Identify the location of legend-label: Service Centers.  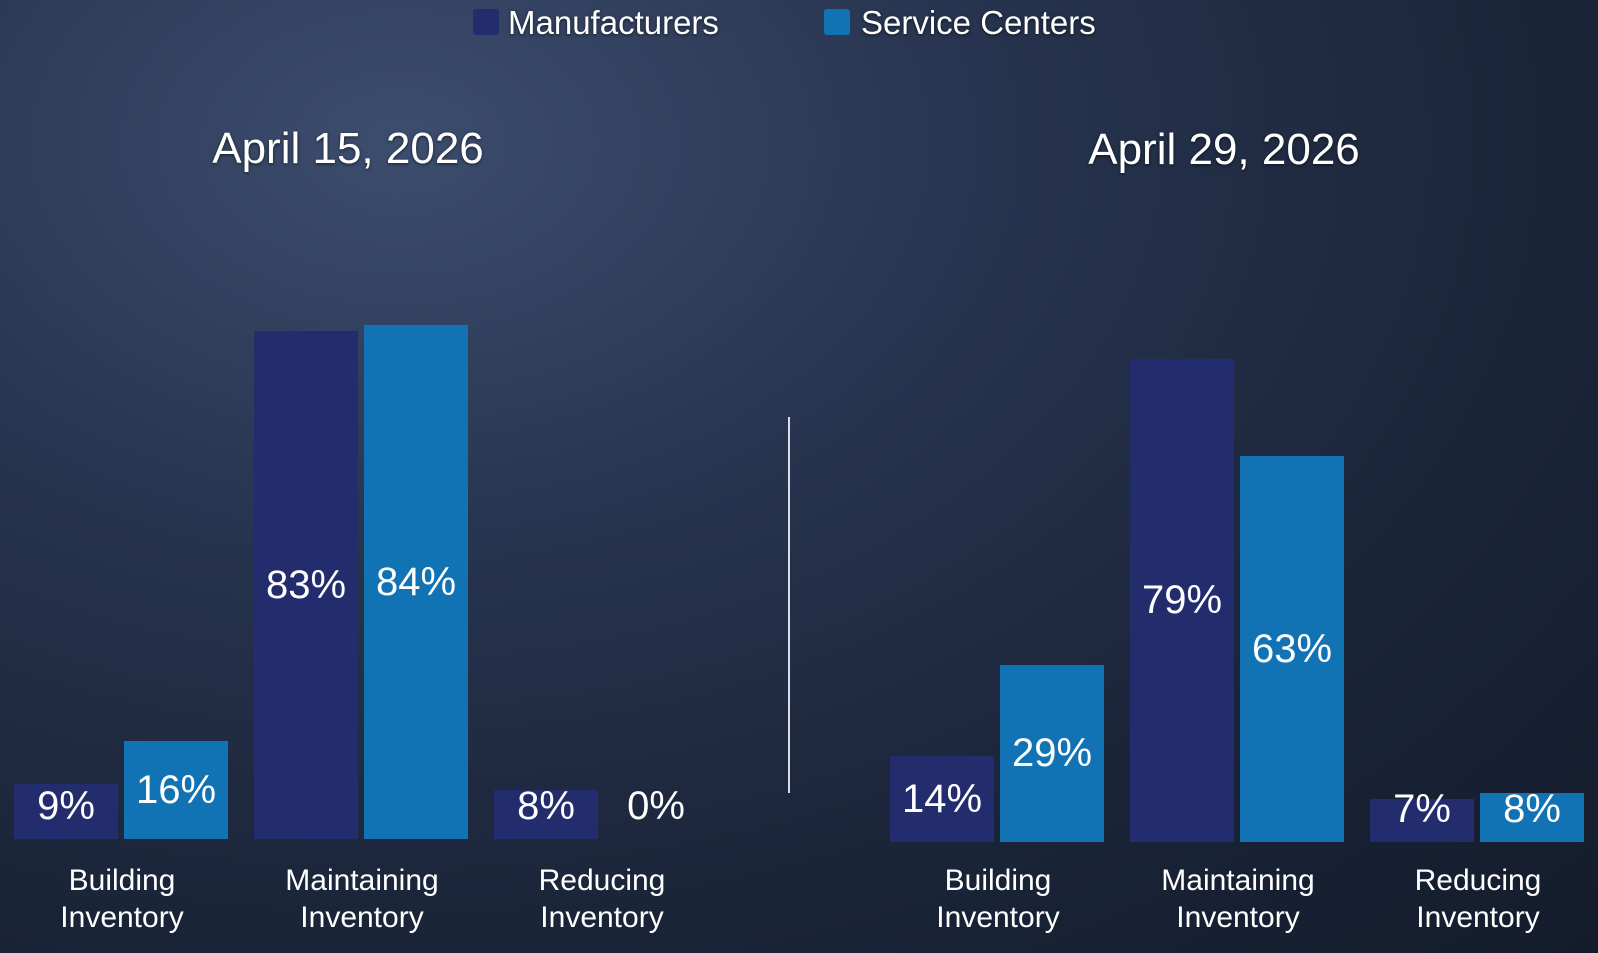
(978, 22).